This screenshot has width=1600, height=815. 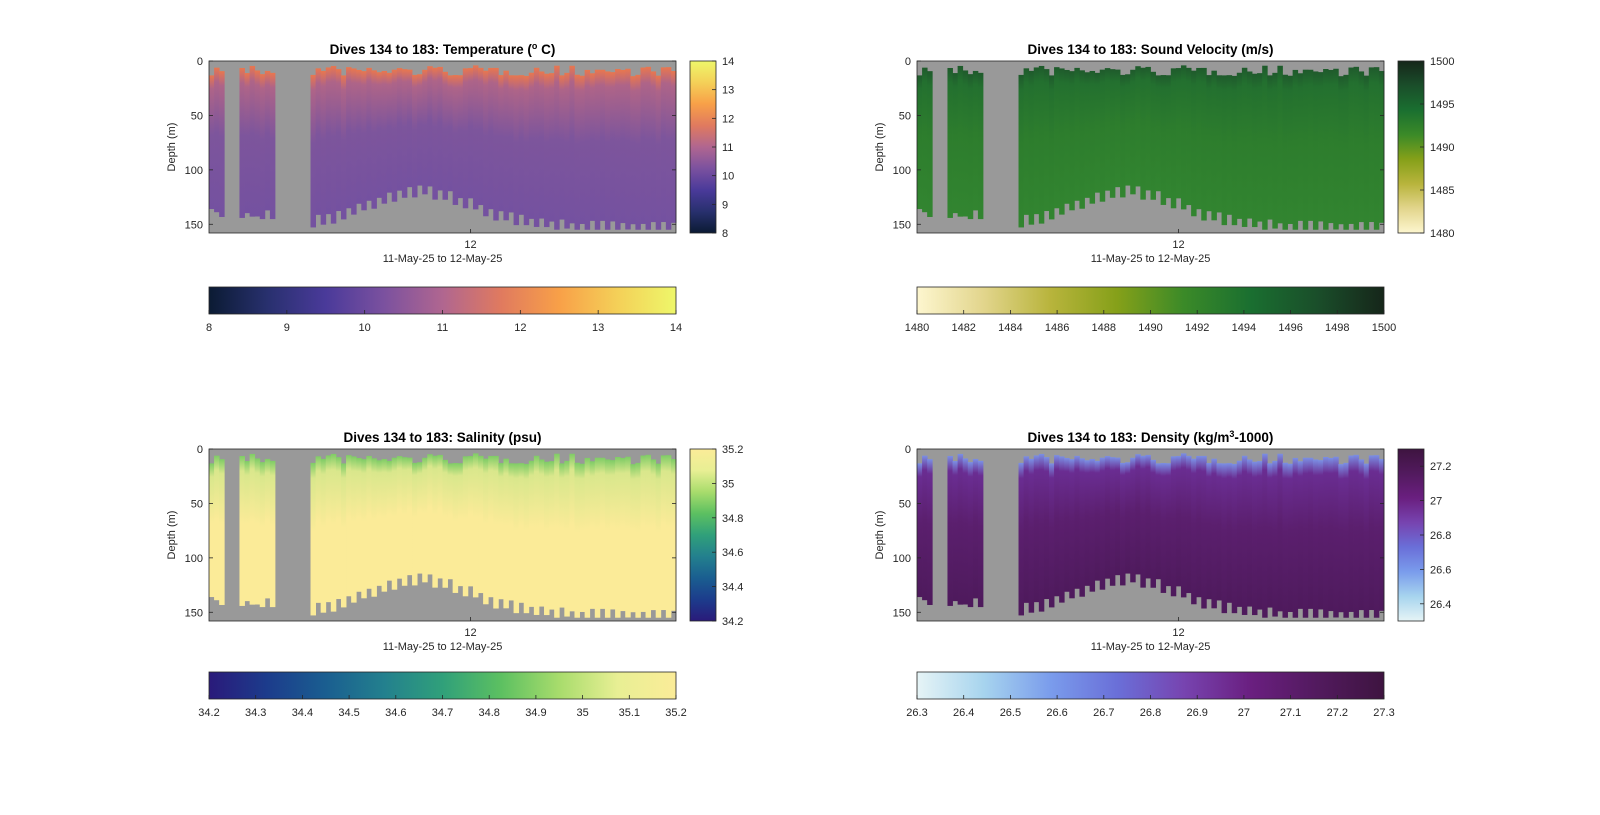 I want to click on colorbar-bottom-tick-label: 1490, so click(x=1150, y=328).